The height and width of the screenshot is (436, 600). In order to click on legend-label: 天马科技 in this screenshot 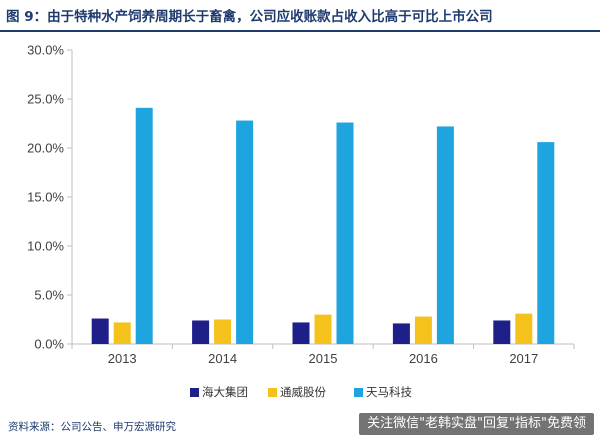, I will do `click(389, 392)`.